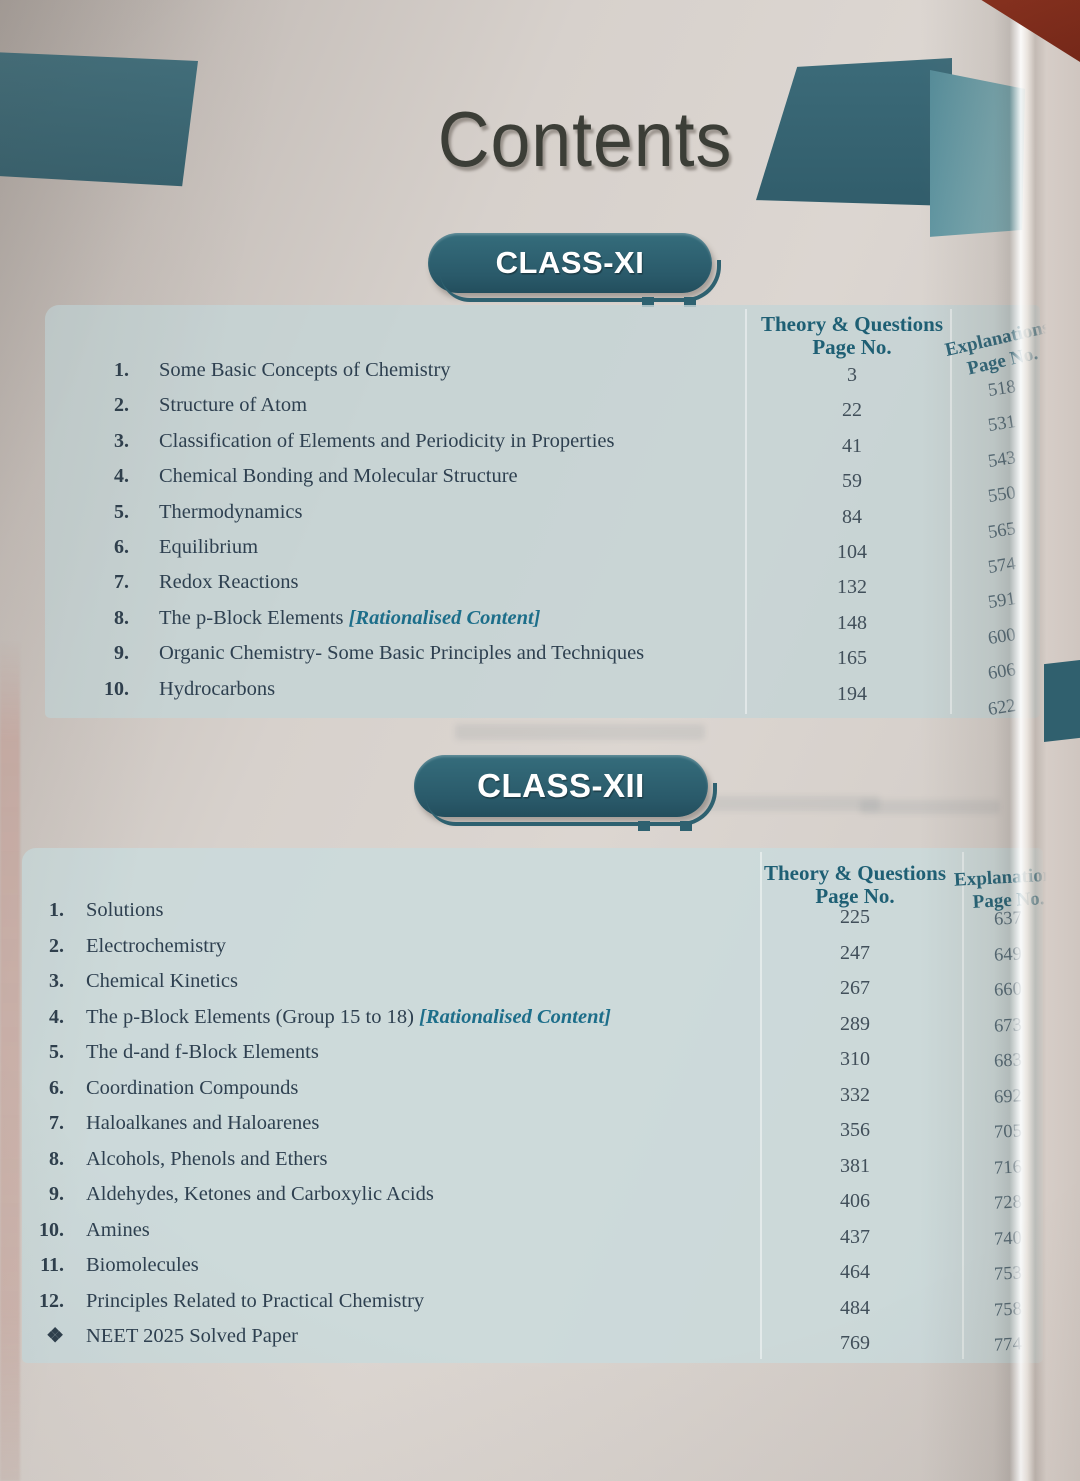 The height and width of the screenshot is (1481, 1080). I want to click on chapter-title: Biomolecules, so click(142, 1265).